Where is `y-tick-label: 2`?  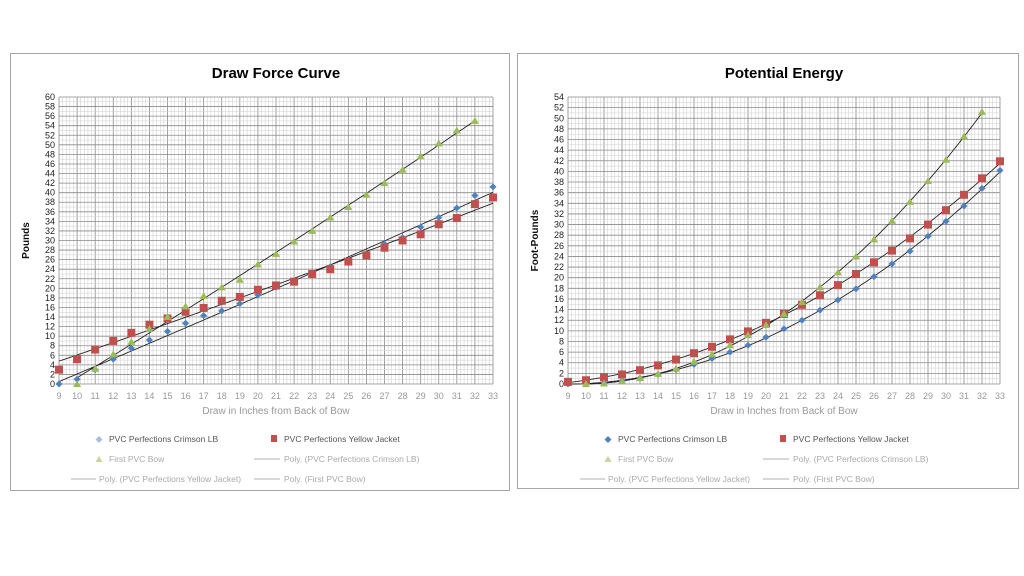 y-tick-label: 2 is located at coordinates (561, 373).